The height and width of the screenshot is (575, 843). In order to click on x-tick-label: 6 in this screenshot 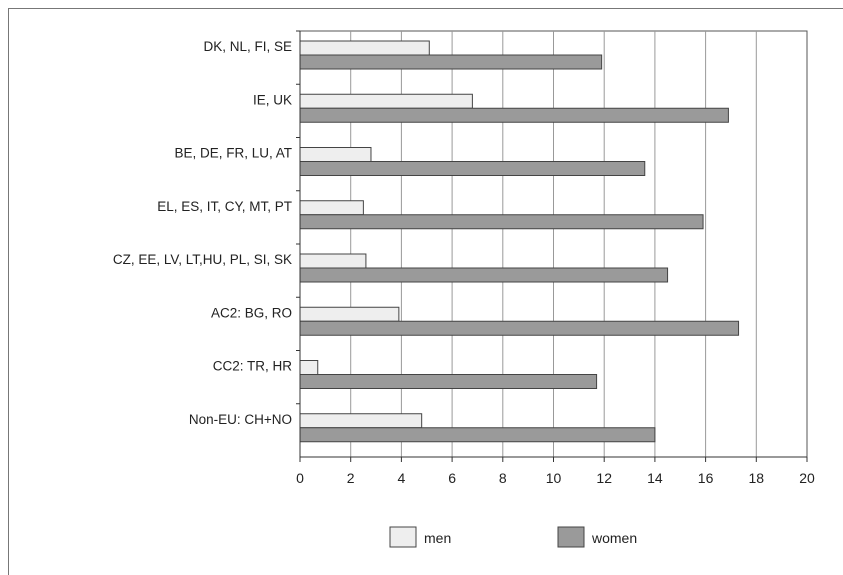, I will do `click(452, 478)`.